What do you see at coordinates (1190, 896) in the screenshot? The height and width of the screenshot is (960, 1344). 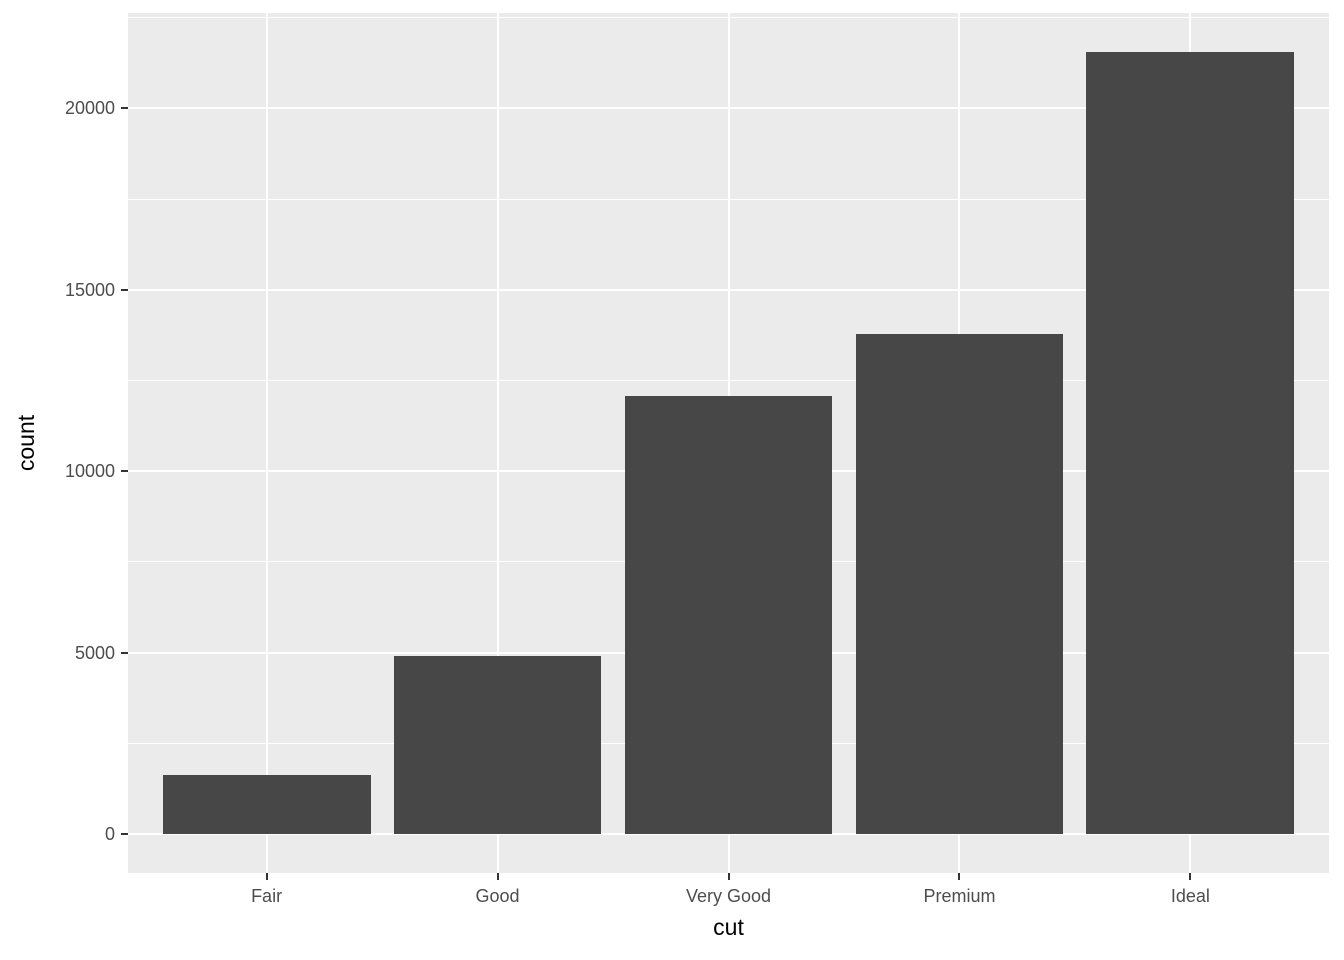 I see `x-tick-label: Ideal` at bounding box center [1190, 896].